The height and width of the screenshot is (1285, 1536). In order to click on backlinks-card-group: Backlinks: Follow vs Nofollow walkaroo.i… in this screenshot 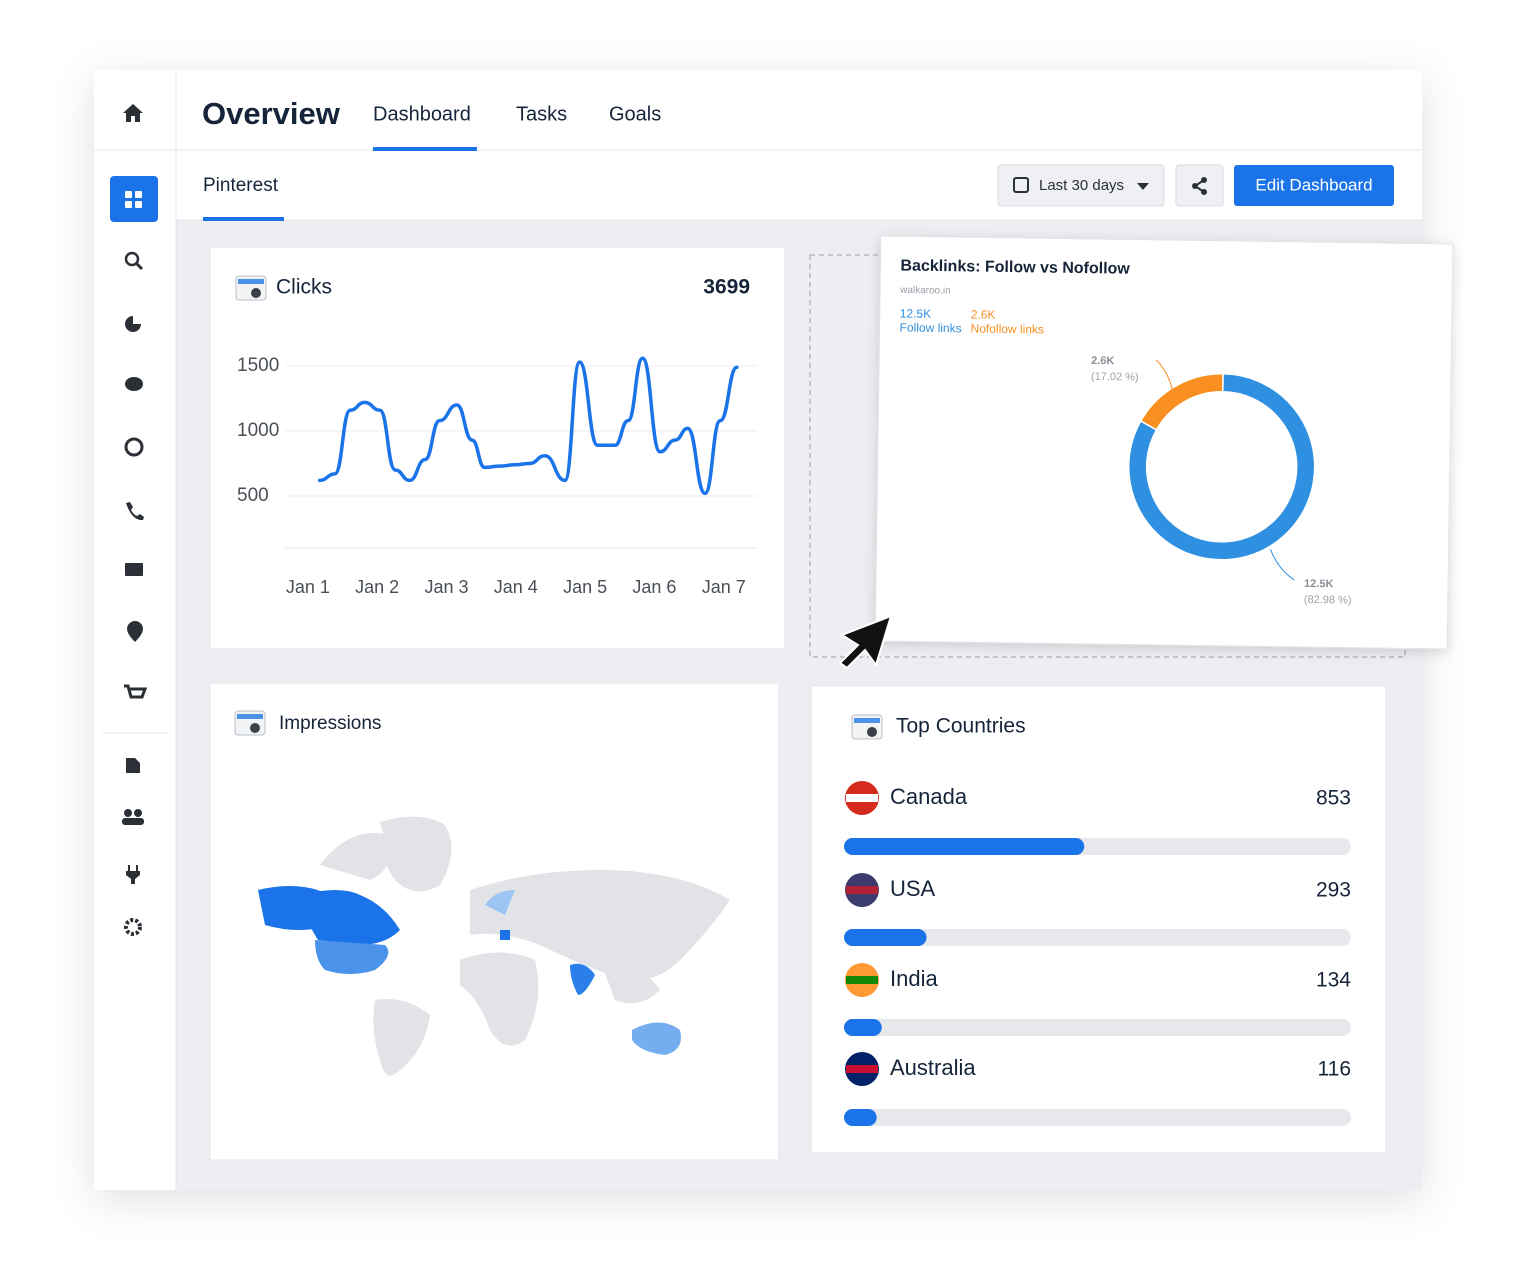, I will do `click(1164, 442)`.